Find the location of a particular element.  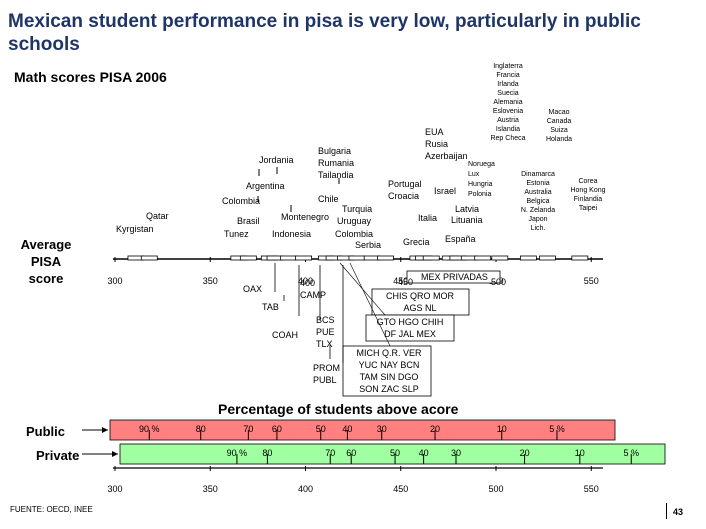

country-label: Rep Checa is located at coordinates (507, 138).